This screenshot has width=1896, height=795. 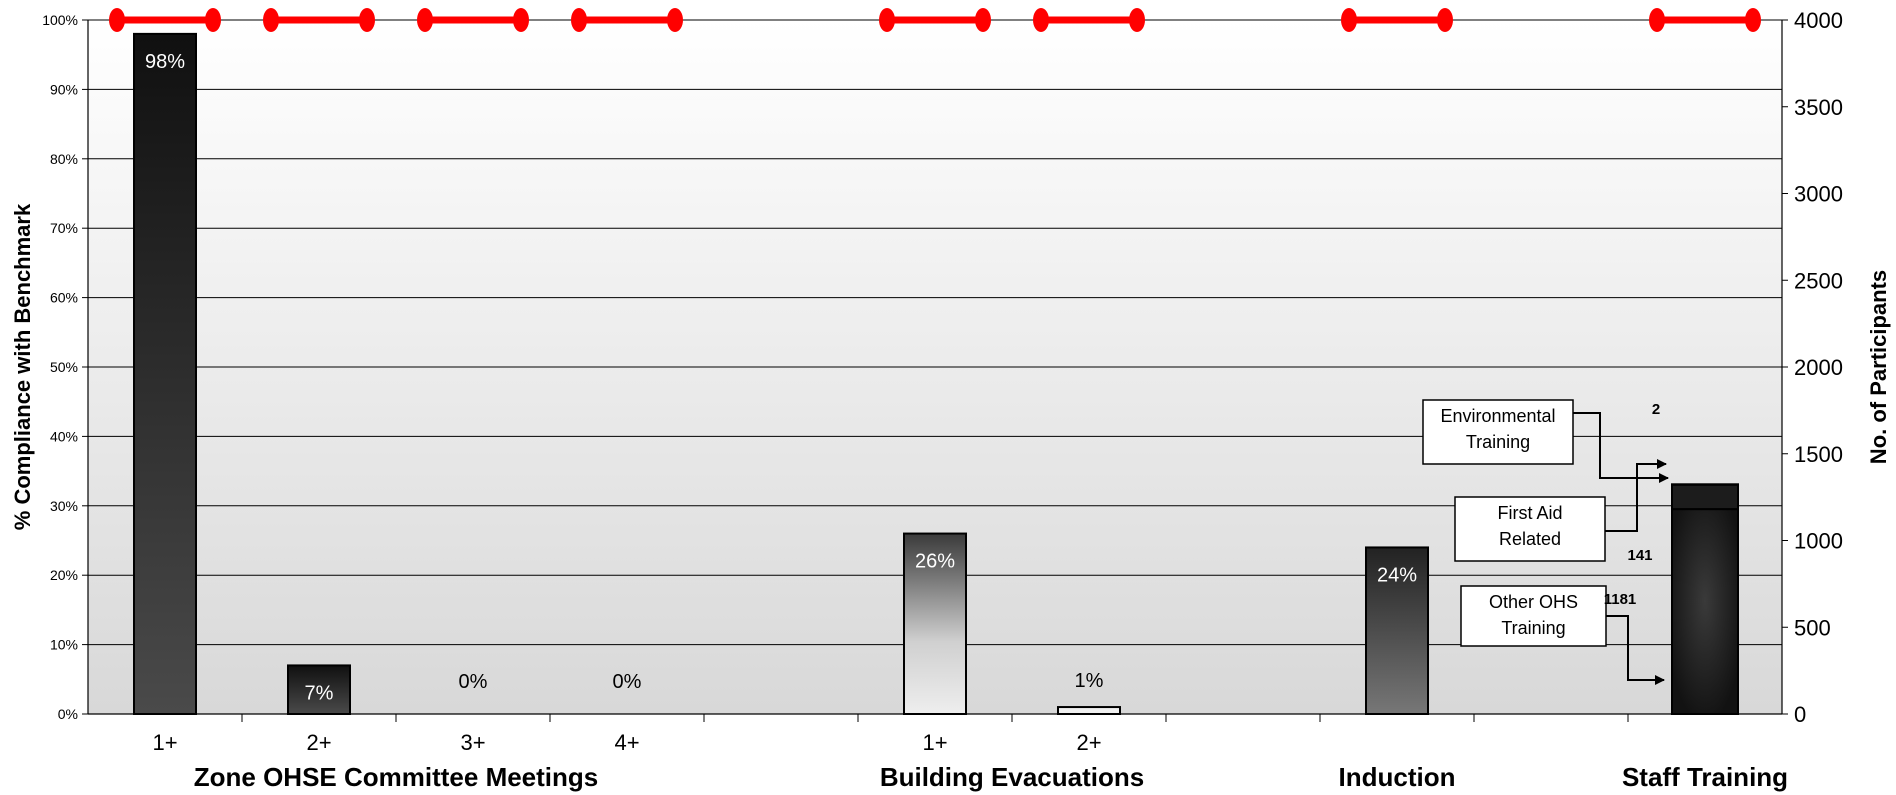 What do you see at coordinates (1397, 777) in the screenshot?
I see `group-label: Induction` at bounding box center [1397, 777].